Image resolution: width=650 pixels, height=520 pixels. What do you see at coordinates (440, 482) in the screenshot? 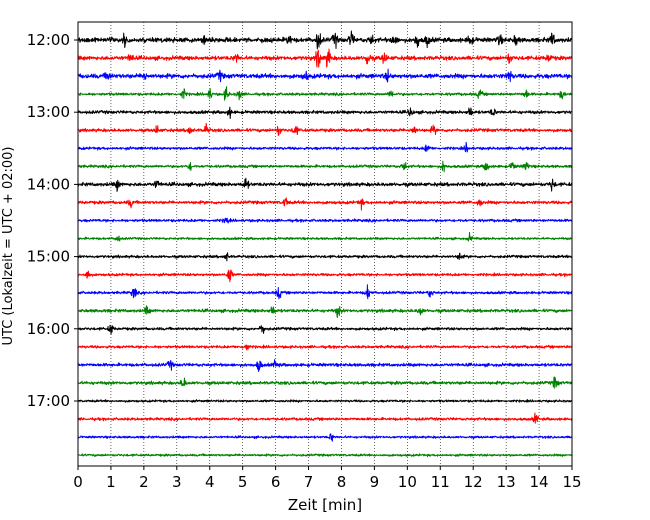
I see `x-tick-label: 11` at bounding box center [440, 482].